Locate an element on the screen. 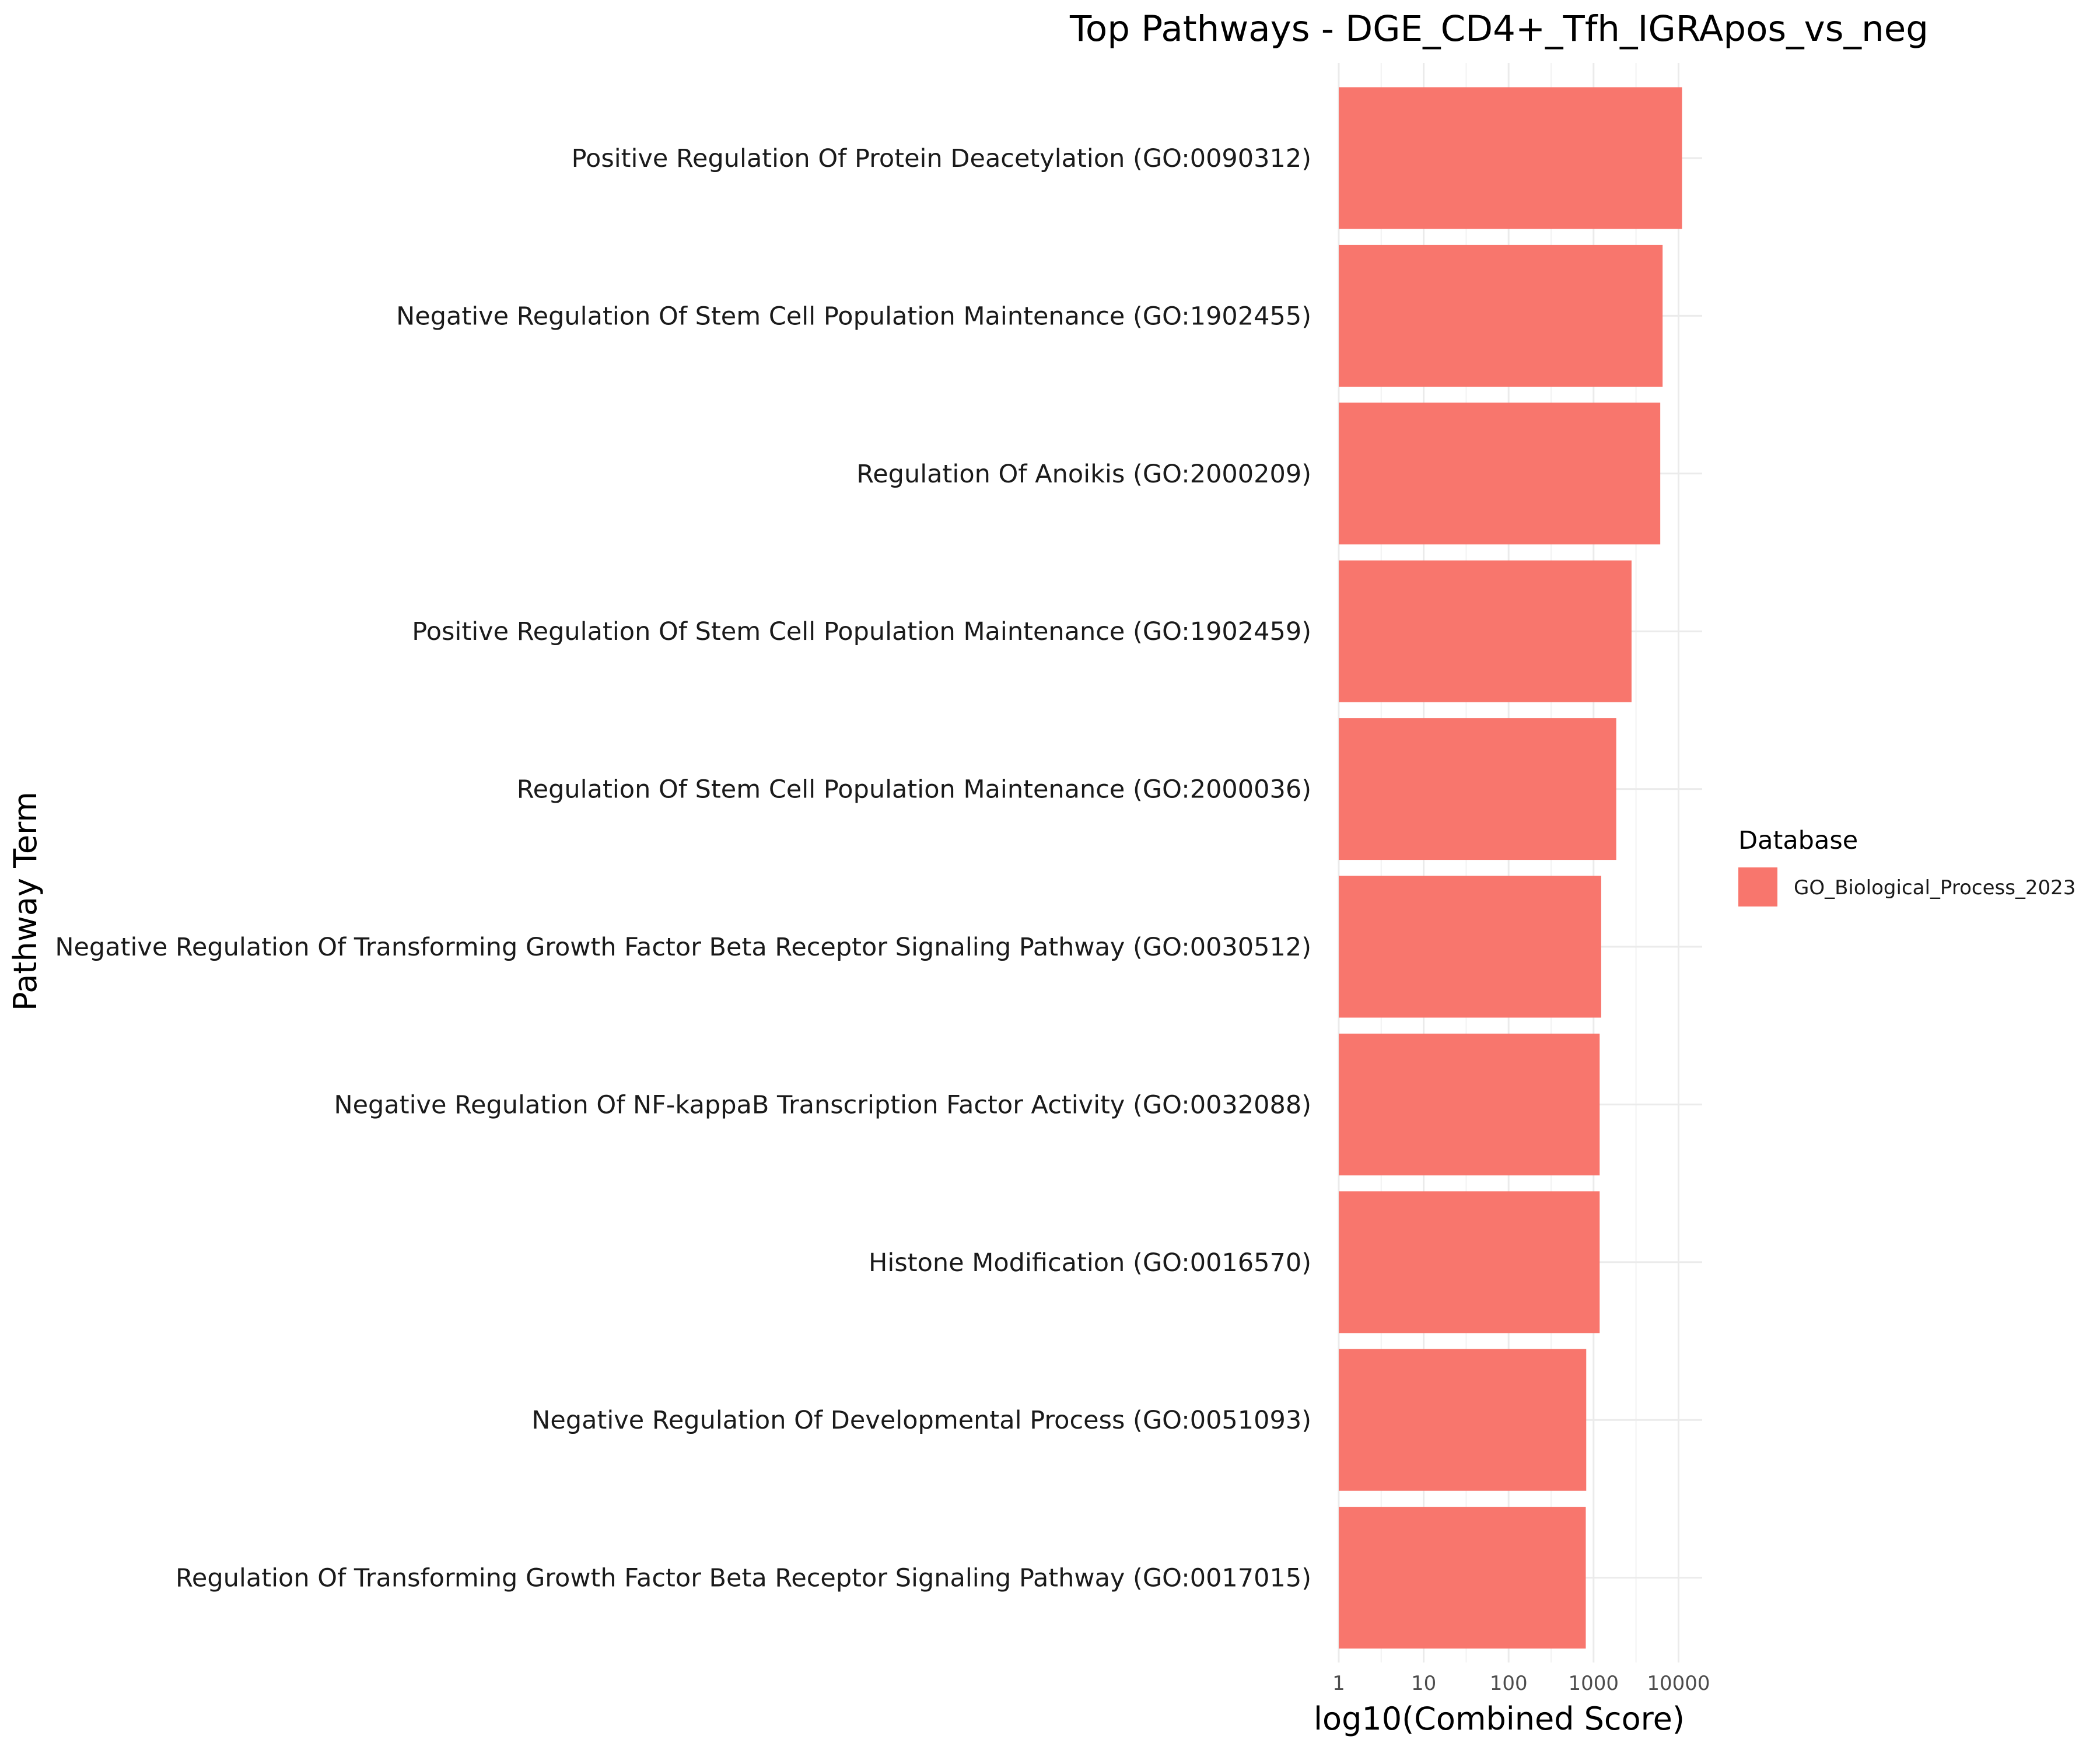 The height and width of the screenshot is (1750, 2100). x-tick-label: 10000 is located at coordinates (1678, 1683).